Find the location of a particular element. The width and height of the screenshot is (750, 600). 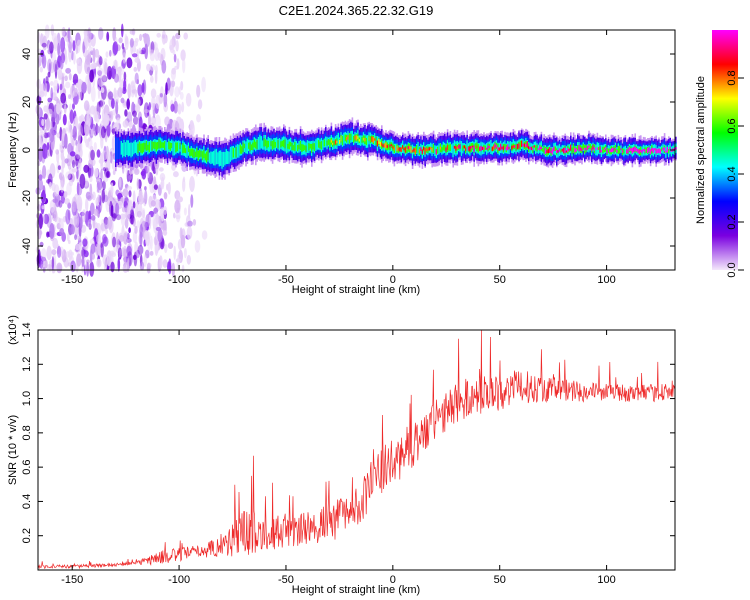

colorbar-tick-label: 0.0 is located at coordinates (732, 269).